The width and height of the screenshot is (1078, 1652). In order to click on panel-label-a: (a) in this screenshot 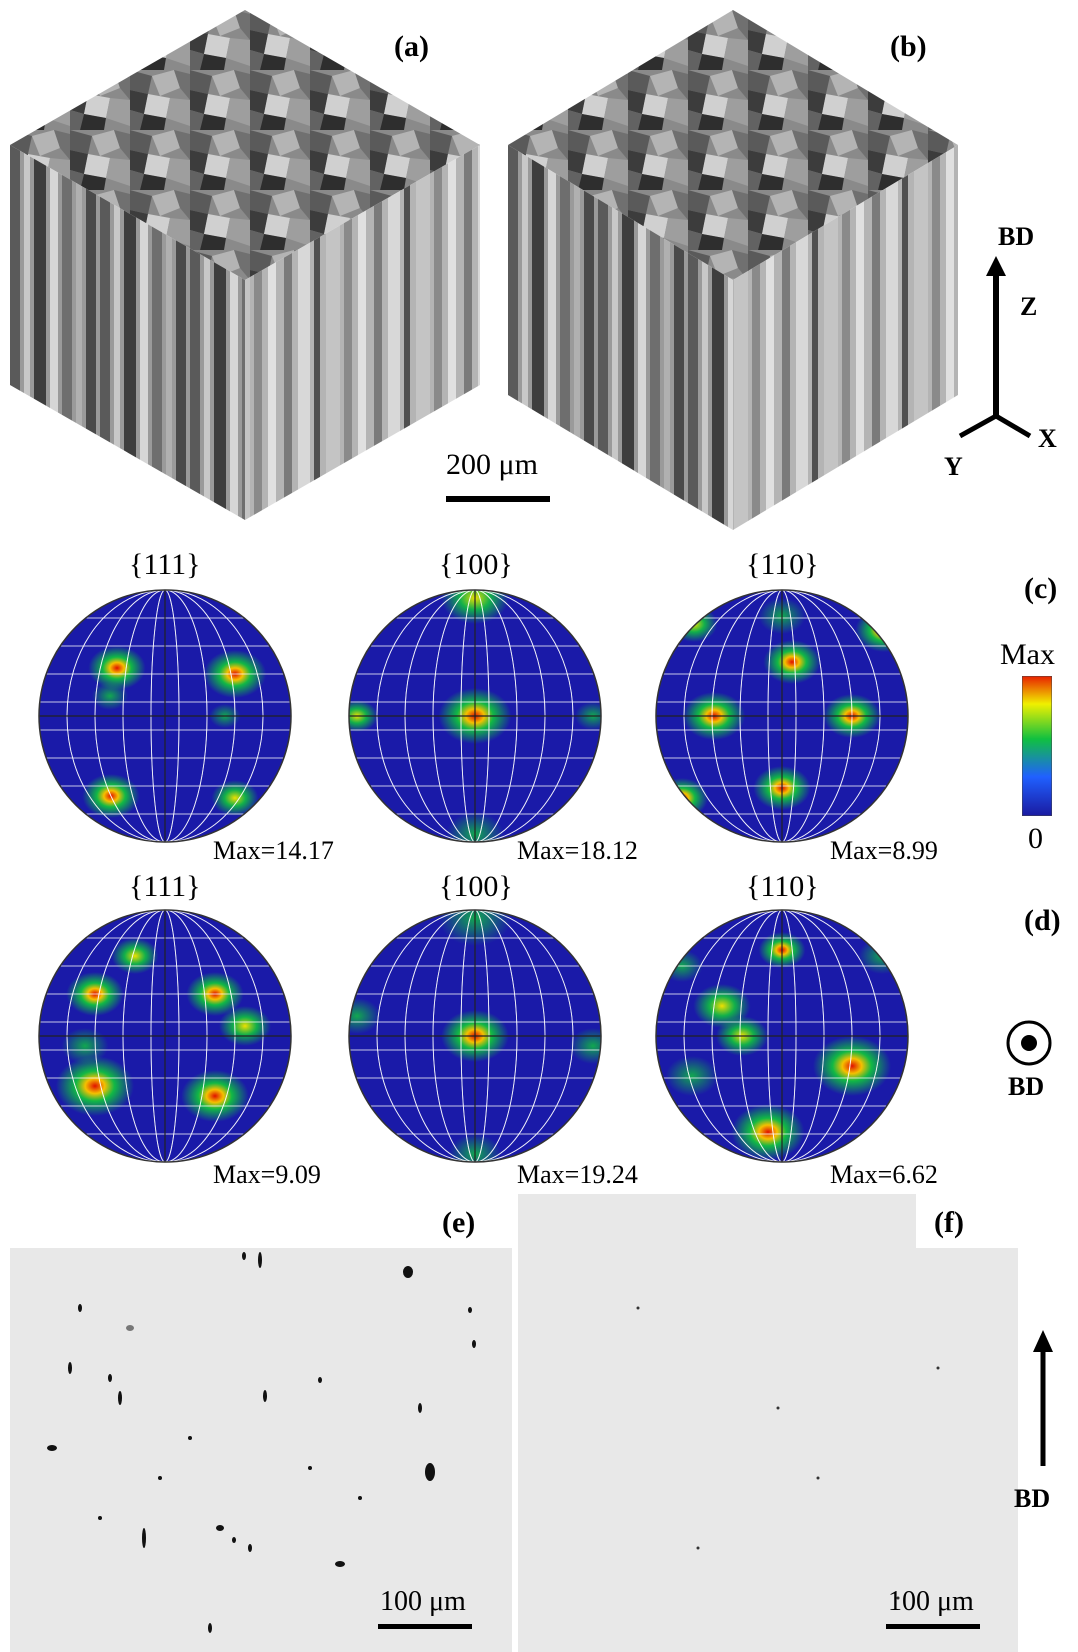, I will do `click(411, 46)`.